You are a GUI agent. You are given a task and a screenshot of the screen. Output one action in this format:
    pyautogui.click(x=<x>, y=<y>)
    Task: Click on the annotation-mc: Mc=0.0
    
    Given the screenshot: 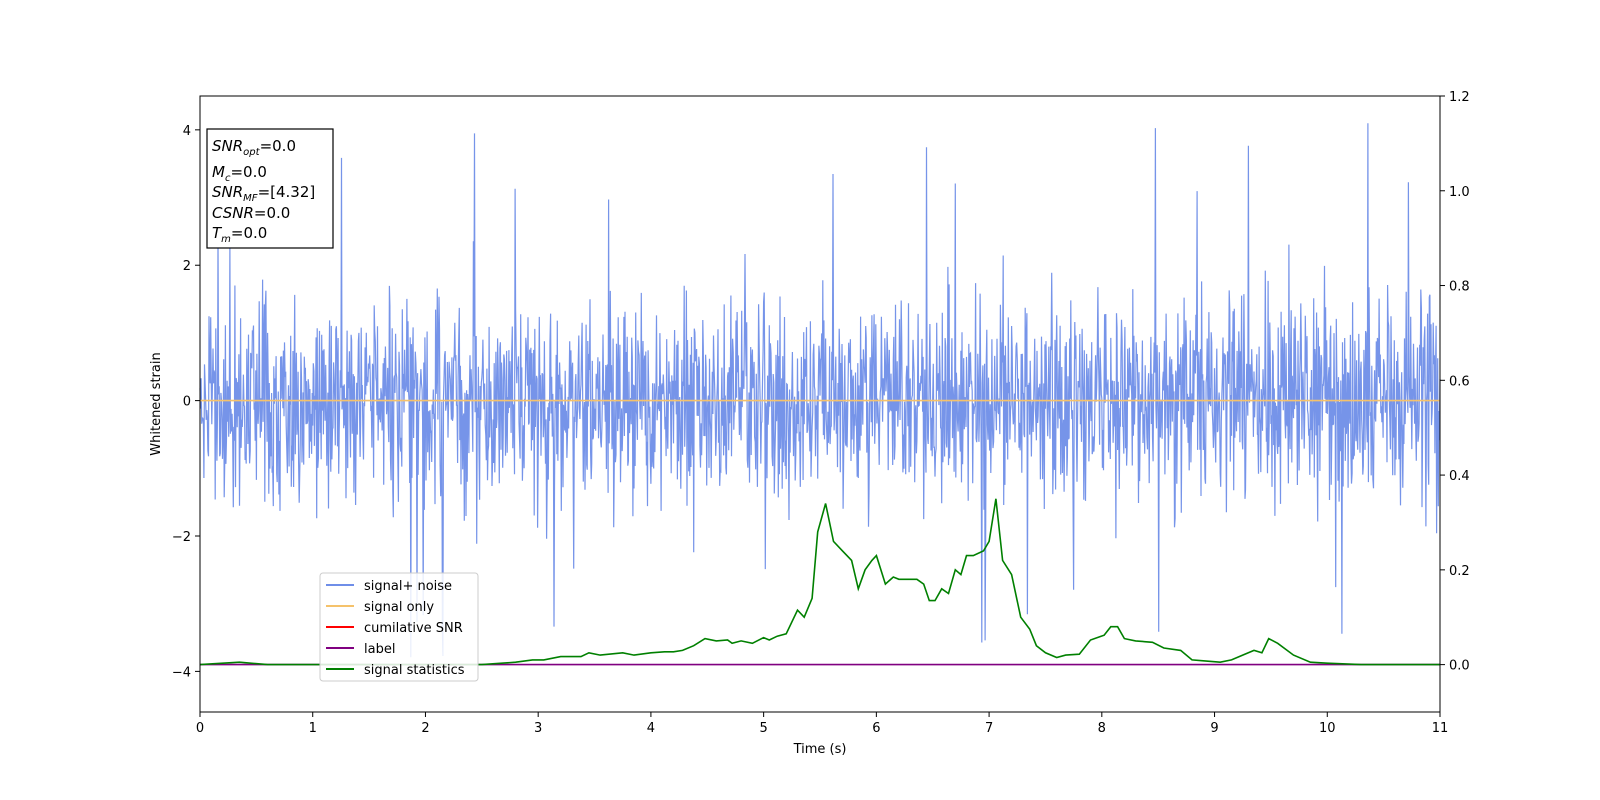 What is the action you would take?
    pyautogui.click(x=239, y=173)
    